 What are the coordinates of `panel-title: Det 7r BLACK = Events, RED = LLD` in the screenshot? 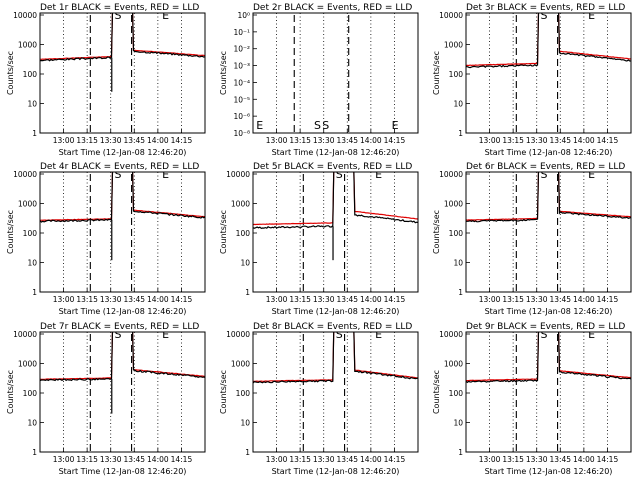 It's located at (119, 327).